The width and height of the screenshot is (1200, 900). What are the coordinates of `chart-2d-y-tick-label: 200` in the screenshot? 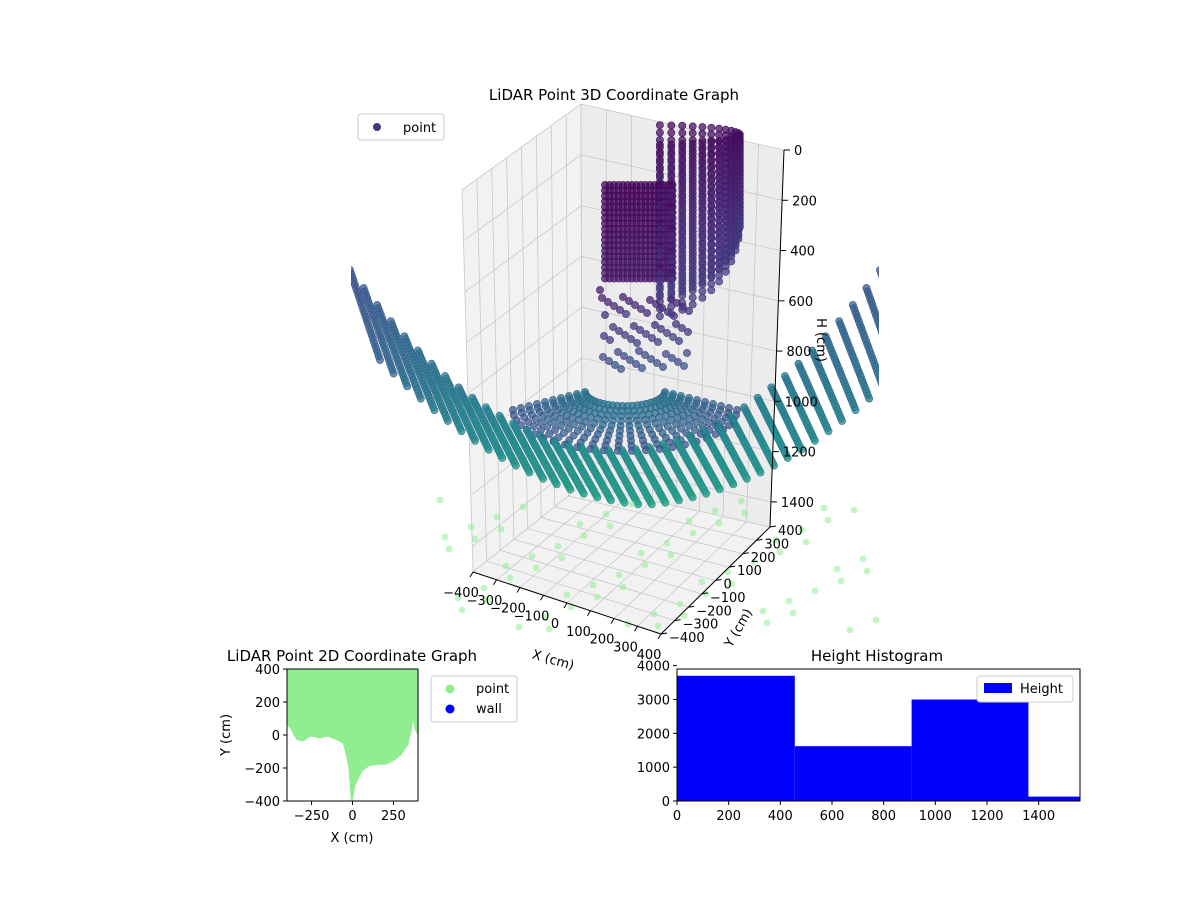 It's located at (267, 703).